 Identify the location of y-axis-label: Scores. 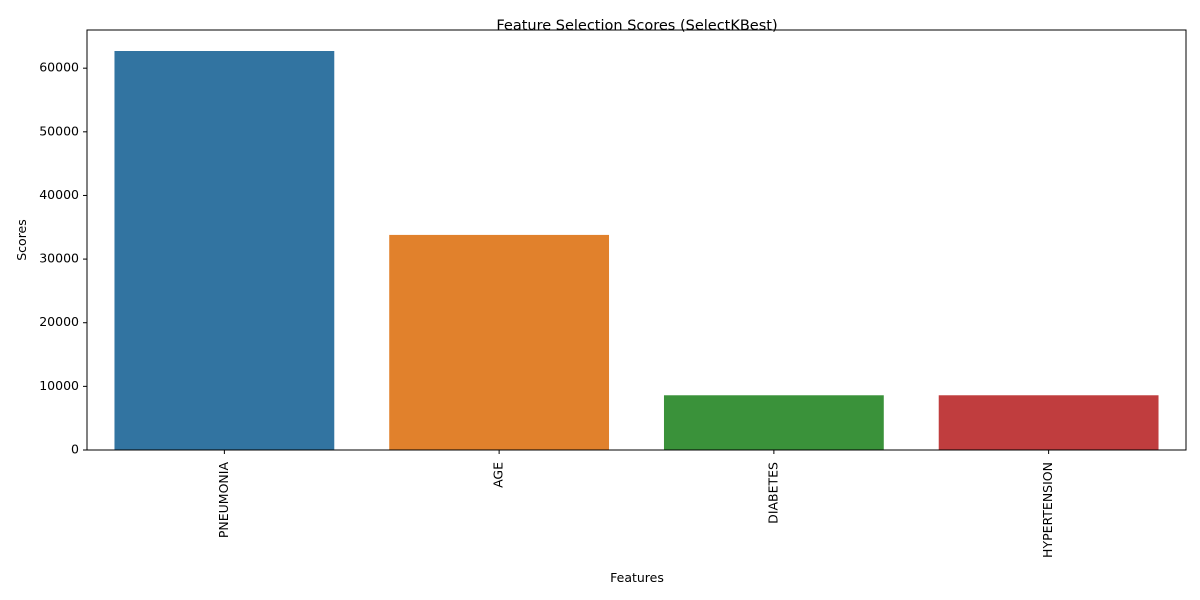
(21, 240).